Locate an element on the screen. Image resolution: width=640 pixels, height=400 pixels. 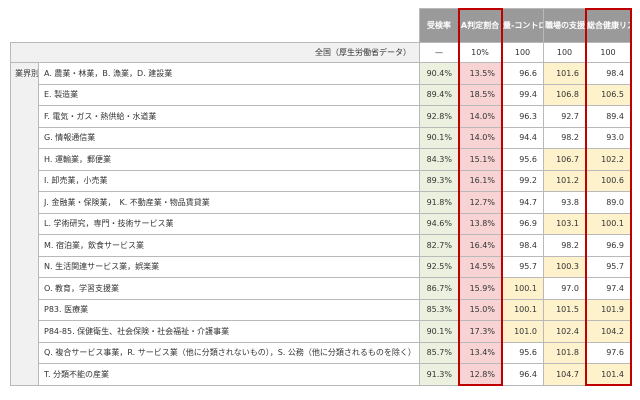
exam-rate-cell: 84.3% is located at coordinates (439, 159).